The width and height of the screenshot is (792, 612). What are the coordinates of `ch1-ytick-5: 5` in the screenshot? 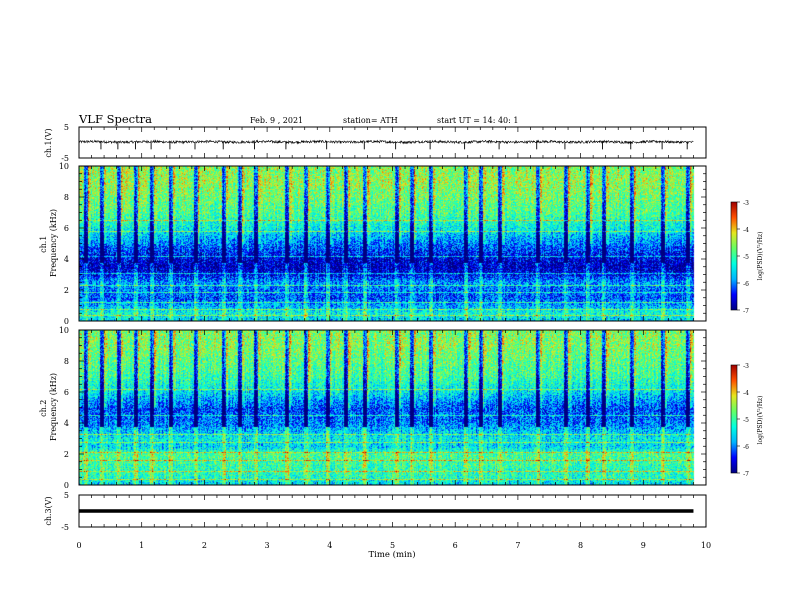 It's located at (66, 127).